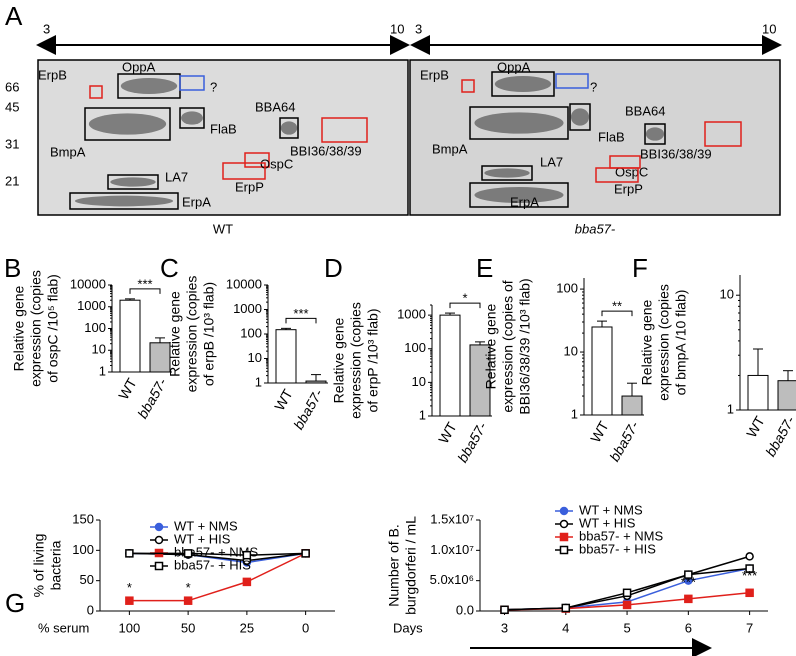  Describe the element at coordinates (595, 137) in the screenshot. I see `gel-image` at that location.